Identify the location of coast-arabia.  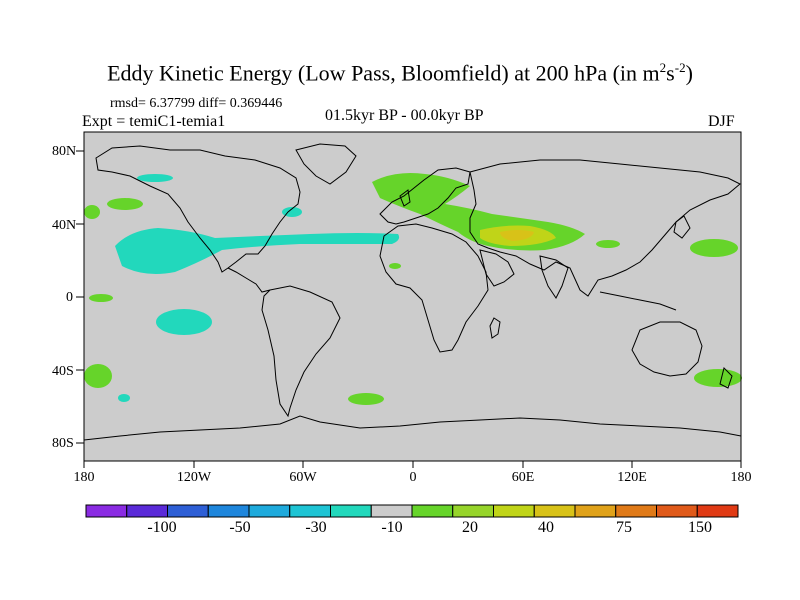
(497, 268).